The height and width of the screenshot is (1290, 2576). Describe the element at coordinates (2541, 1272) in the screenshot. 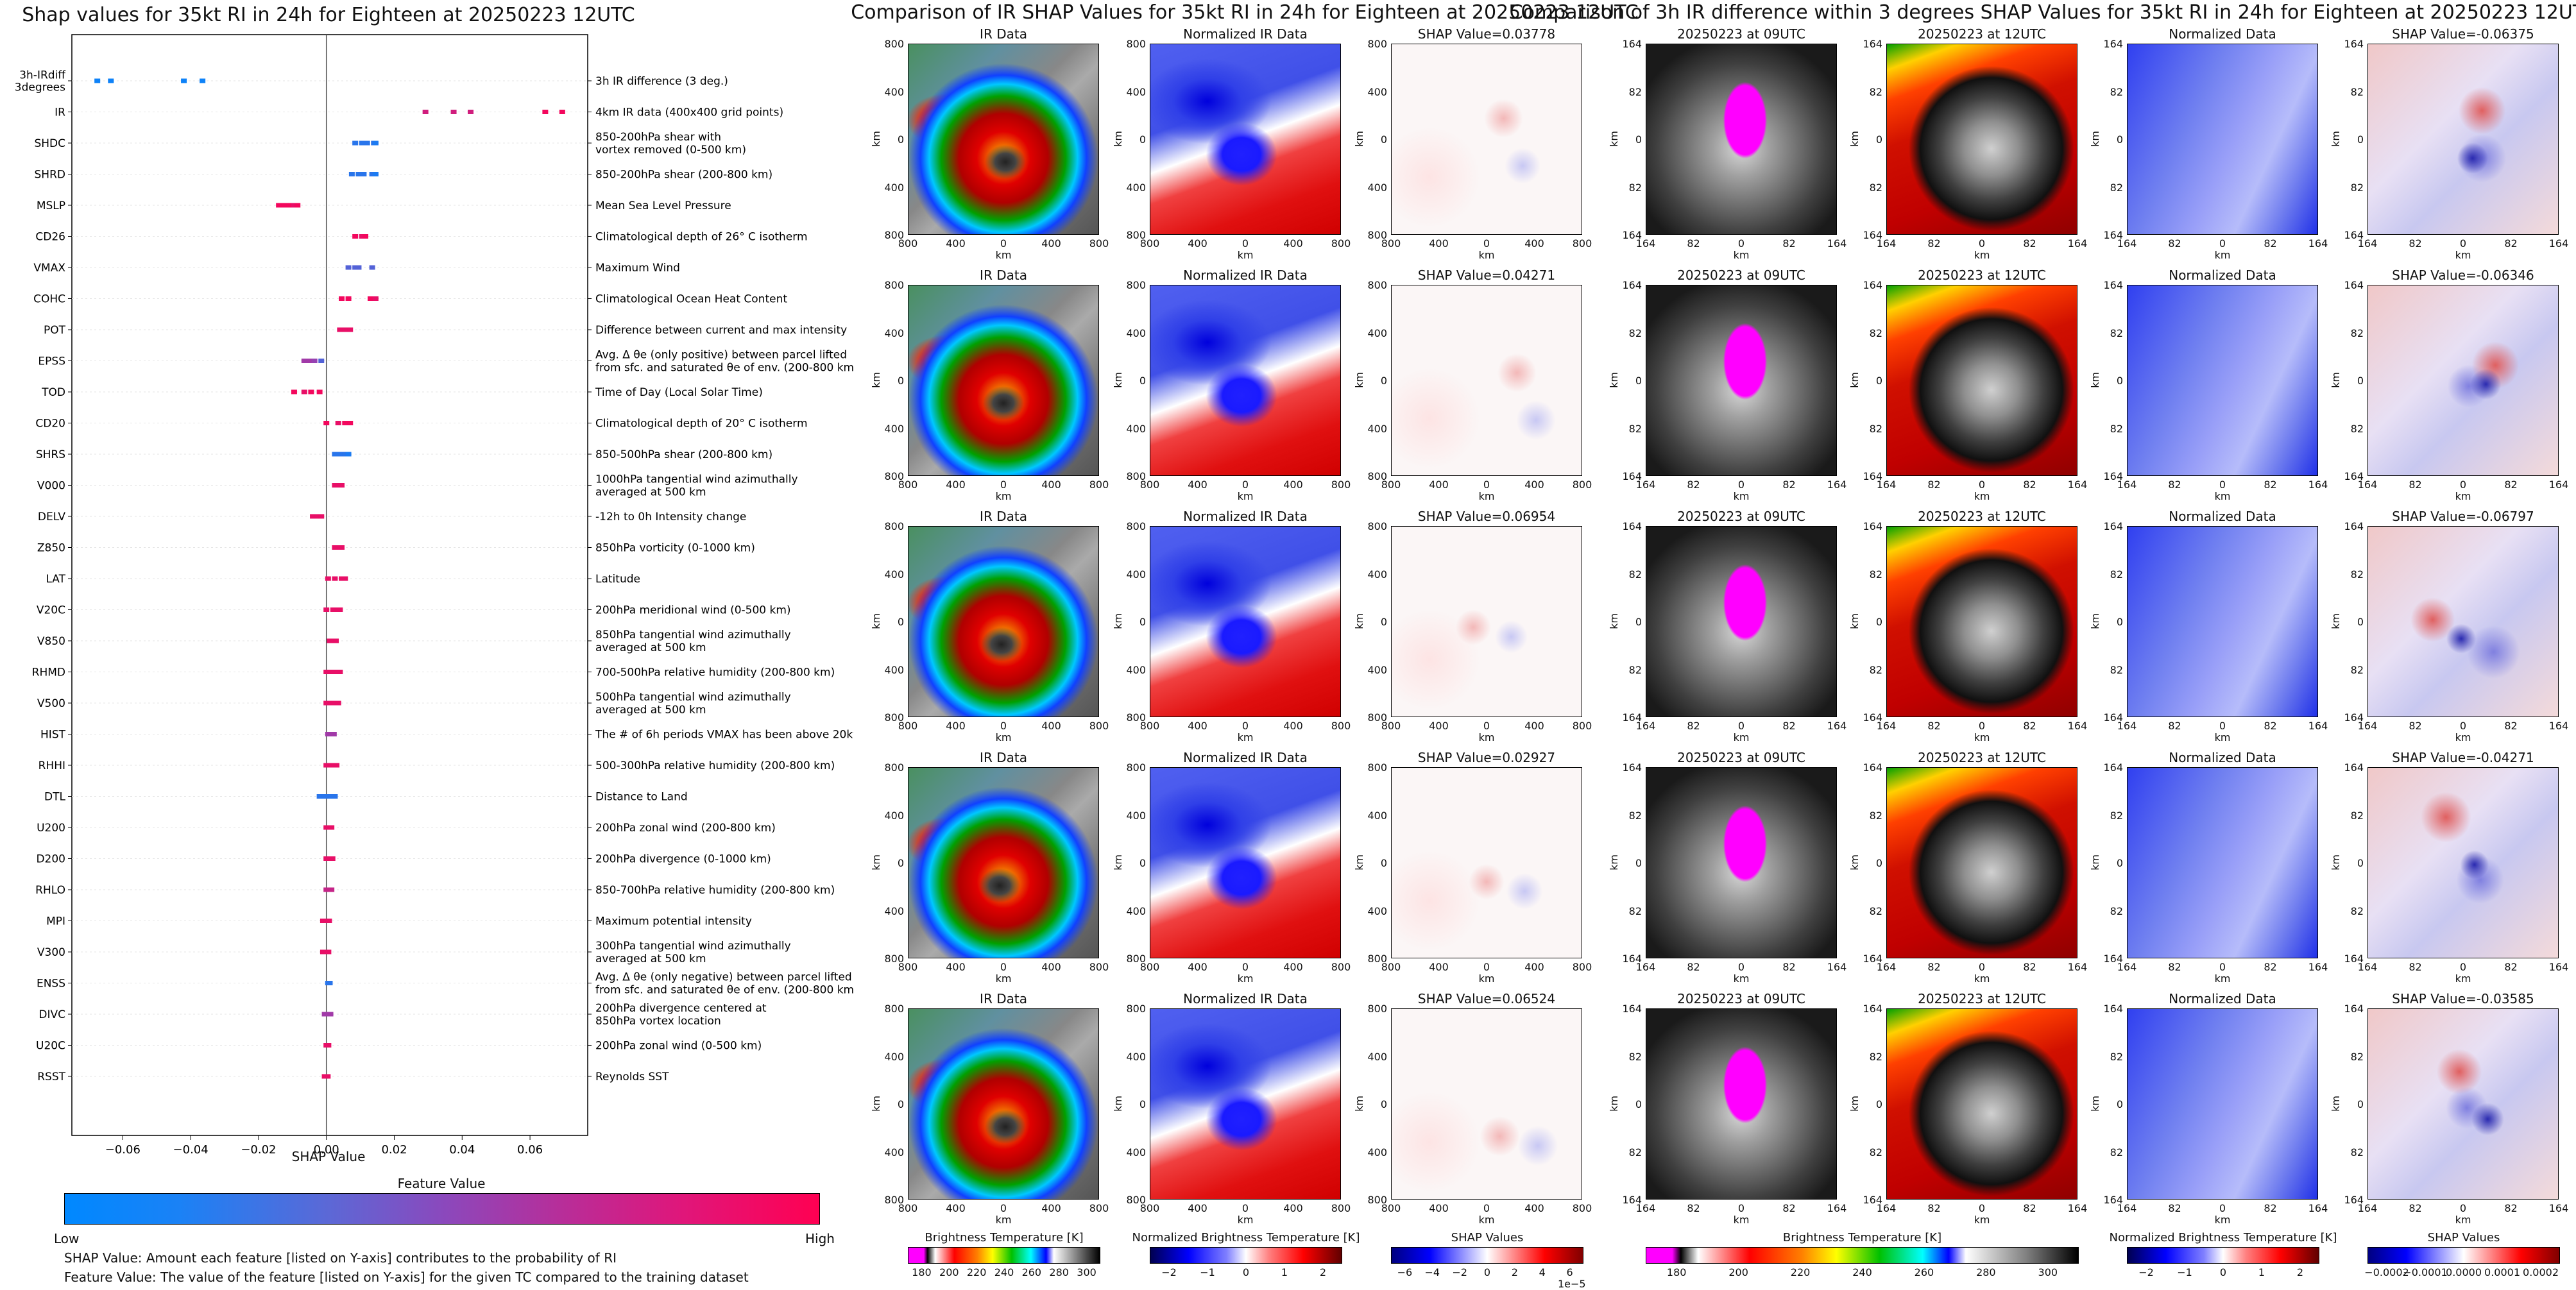

I see `colorbar-tick-label: 0.0002` at that location.